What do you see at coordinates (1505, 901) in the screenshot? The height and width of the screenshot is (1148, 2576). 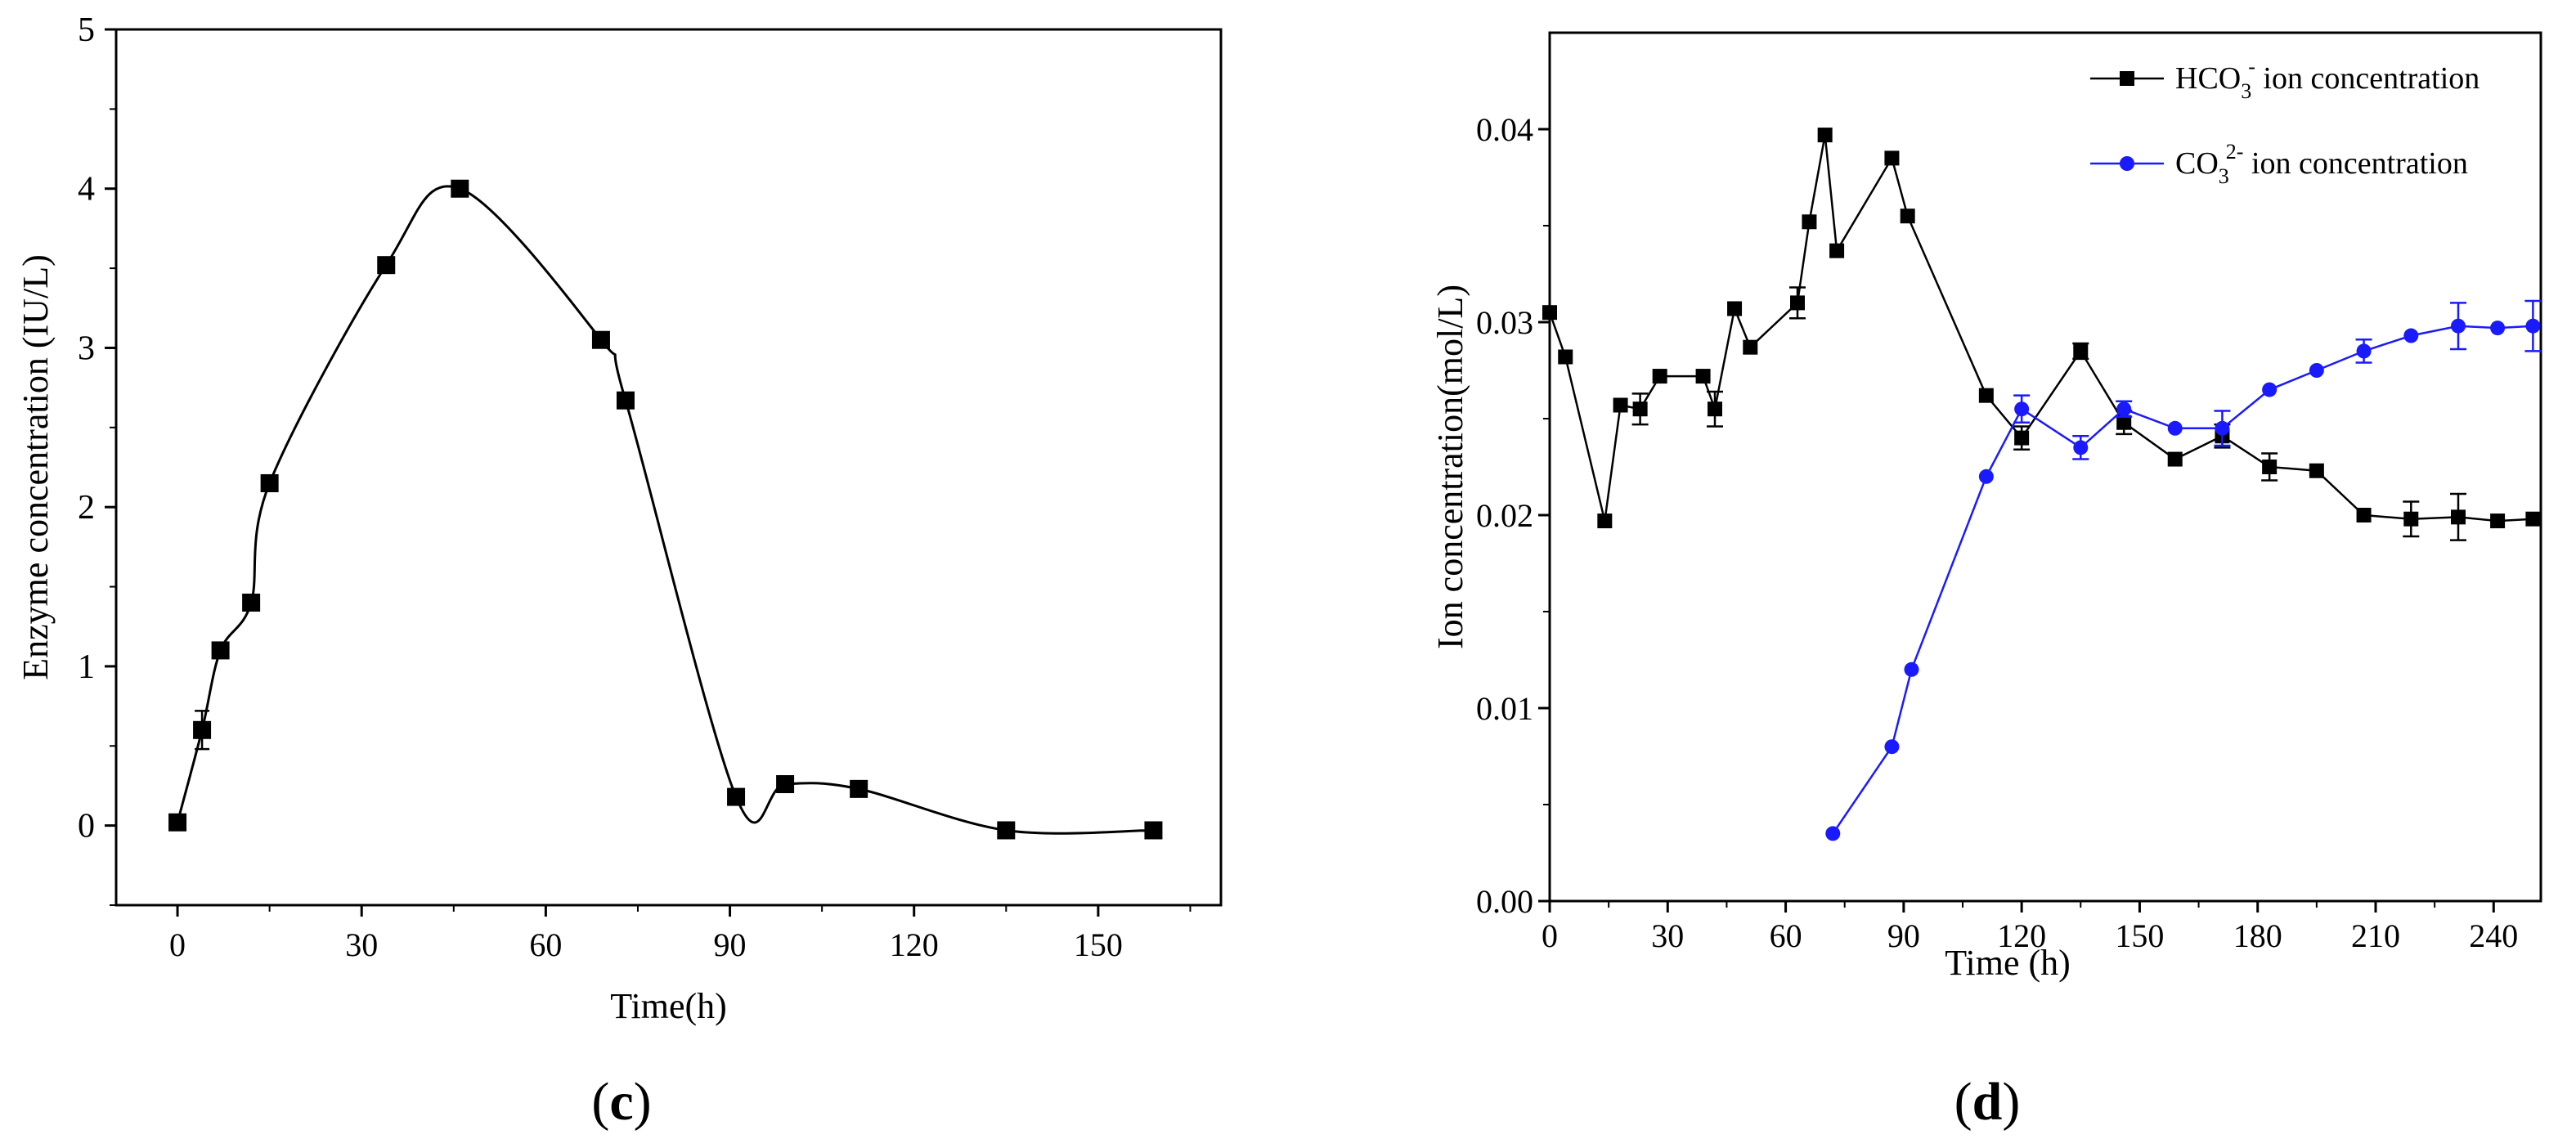 I see `y-tick-label: 0.00` at bounding box center [1505, 901].